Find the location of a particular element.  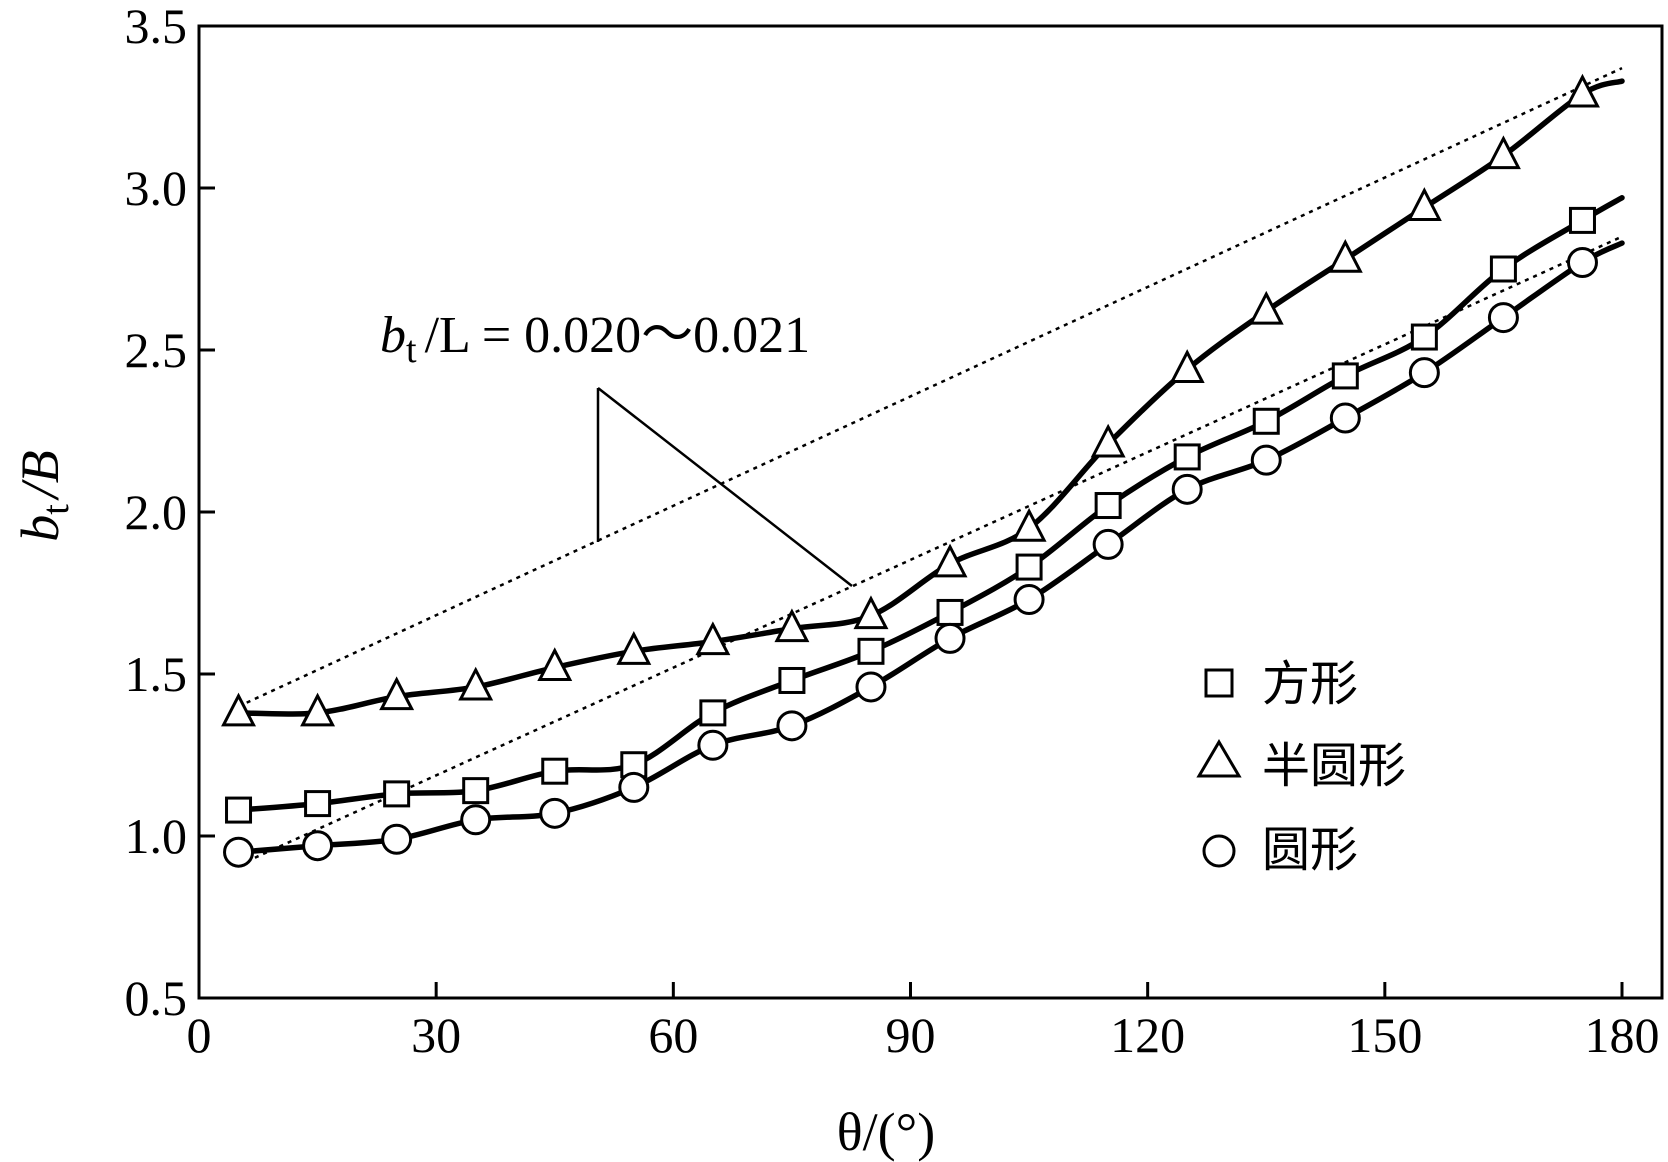

legend-triangle-marker is located at coordinates (1219, 758).